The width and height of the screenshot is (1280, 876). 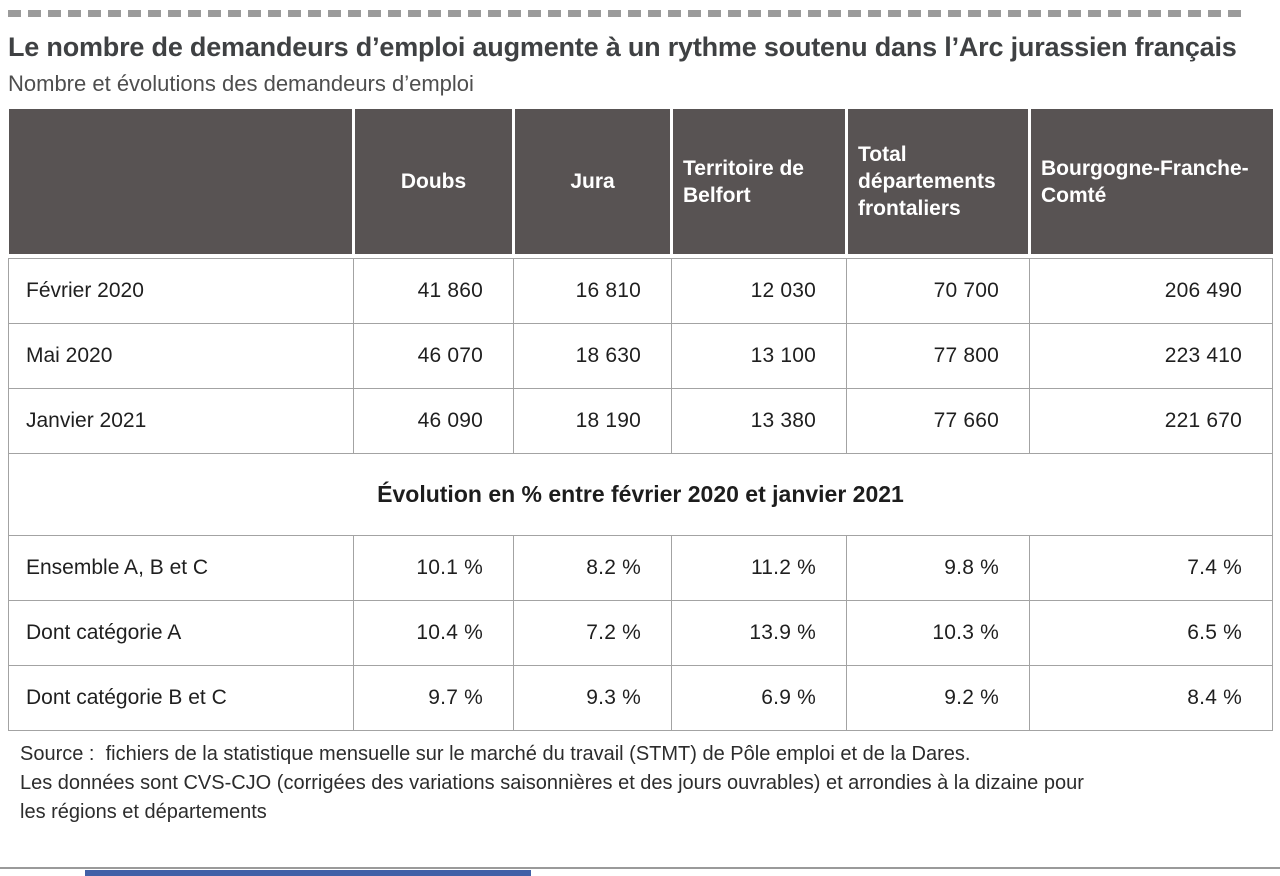 What do you see at coordinates (759, 697) in the screenshot?
I see `value-cell: 6.9 %` at bounding box center [759, 697].